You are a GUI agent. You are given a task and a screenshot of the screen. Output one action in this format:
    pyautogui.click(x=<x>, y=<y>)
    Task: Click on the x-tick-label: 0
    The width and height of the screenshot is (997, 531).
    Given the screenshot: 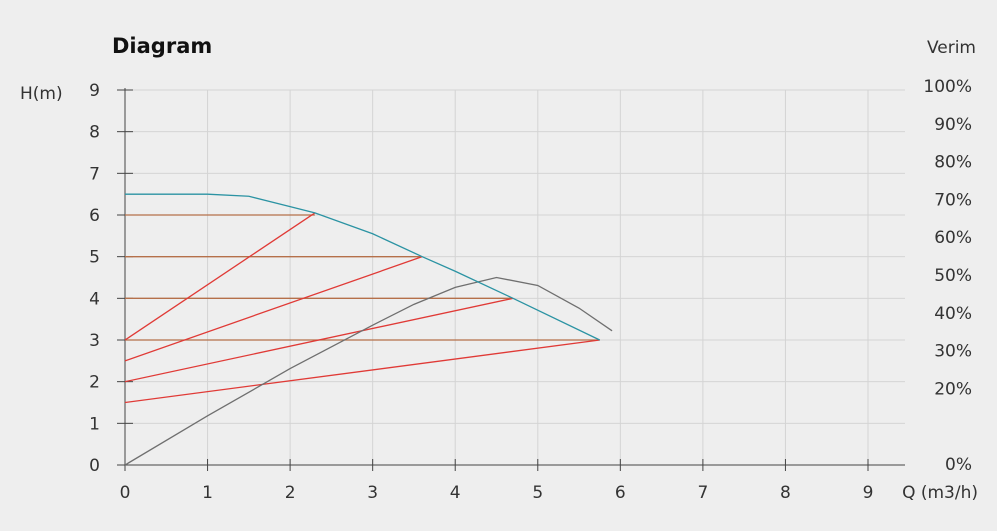 What is the action you would take?
    pyautogui.click(x=125, y=493)
    